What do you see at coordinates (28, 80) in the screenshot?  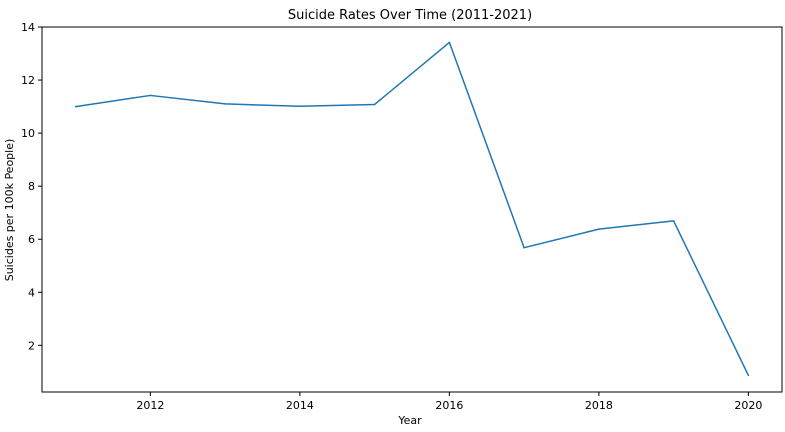 I see `y-tick-label: 12` at bounding box center [28, 80].